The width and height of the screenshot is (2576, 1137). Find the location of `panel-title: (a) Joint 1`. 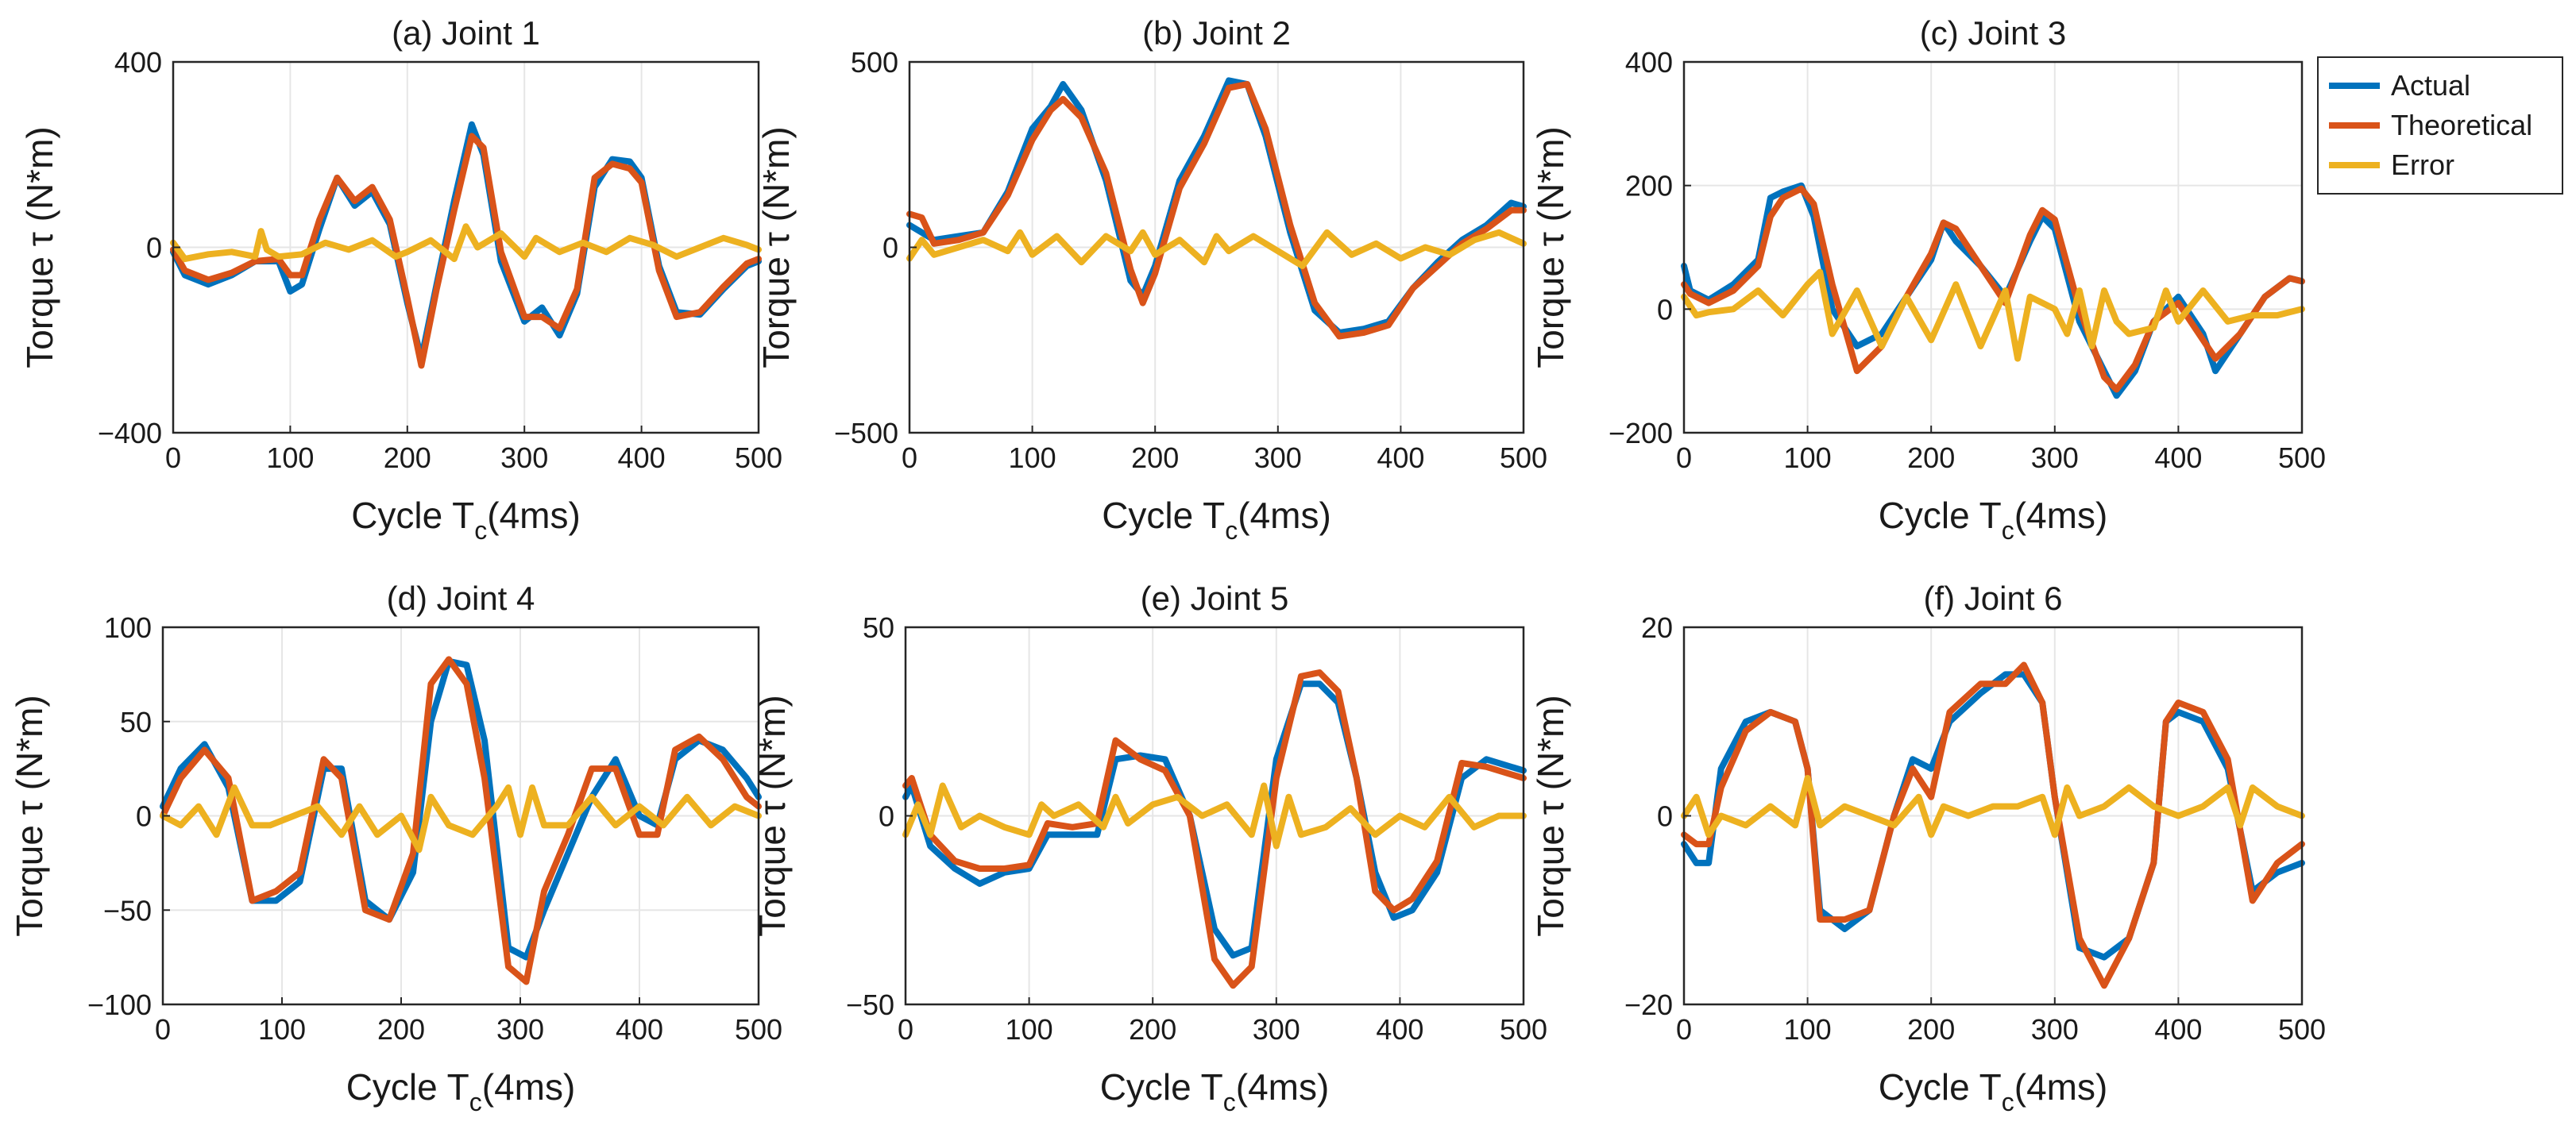

panel-title: (a) Joint 1 is located at coordinates (466, 33).